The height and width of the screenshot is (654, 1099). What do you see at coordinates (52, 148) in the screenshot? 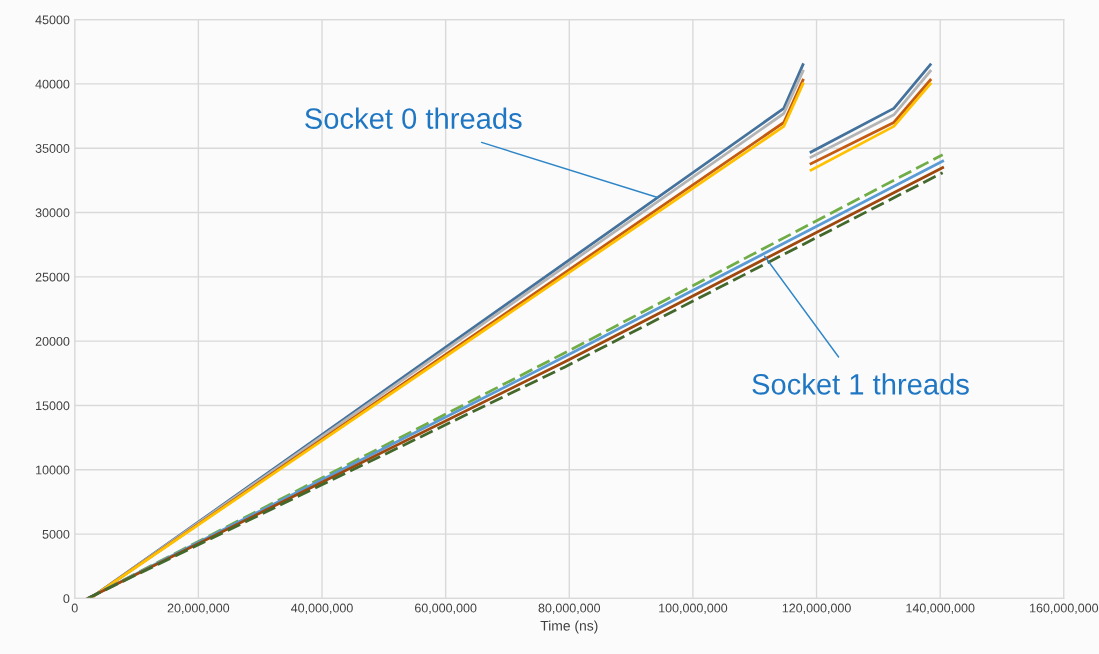
I see `y-tick-label: 35000` at bounding box center [52, 148].